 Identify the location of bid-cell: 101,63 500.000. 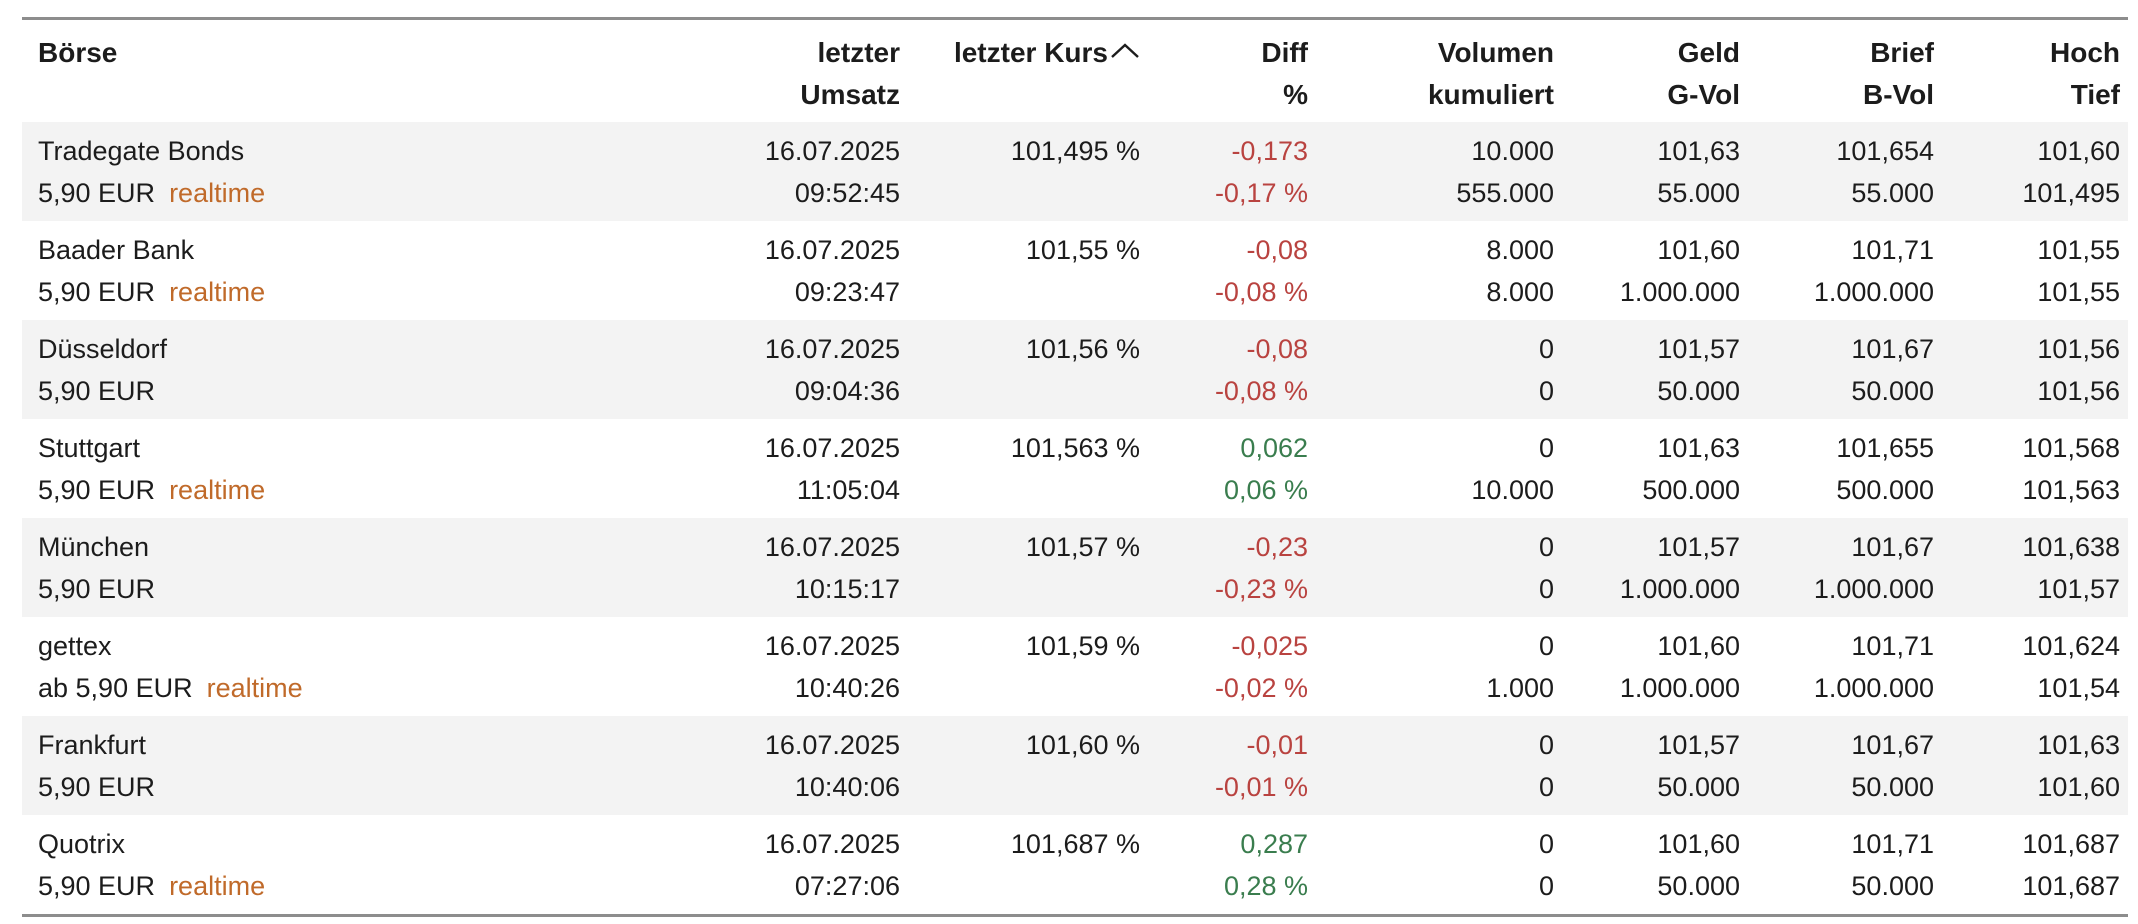
(1647, 468).